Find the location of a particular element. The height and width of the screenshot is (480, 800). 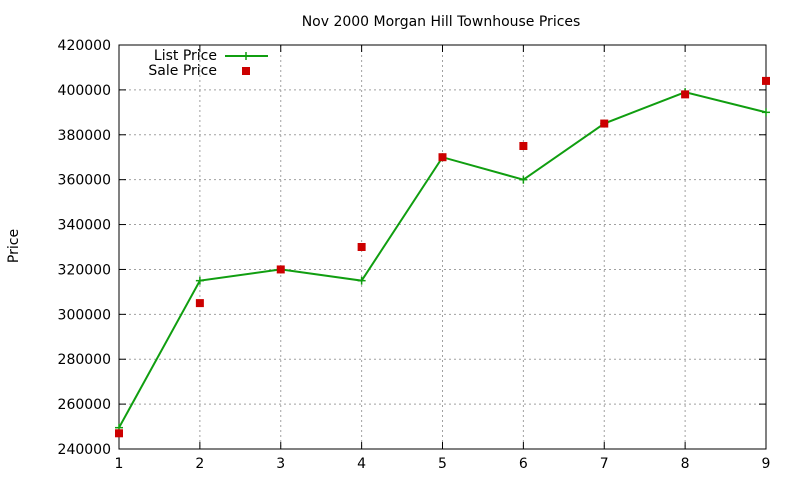

y-tick-label: 260000 is located at coordinates (84, 405).